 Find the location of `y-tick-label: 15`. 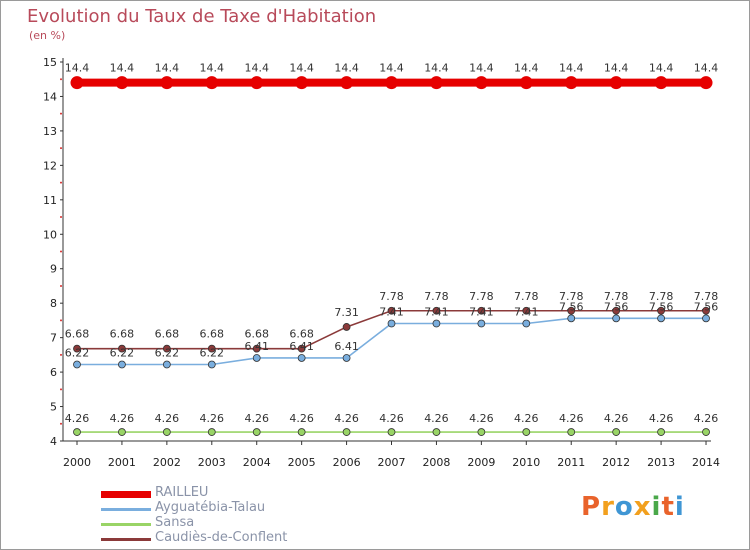

y-tick-label: 15 is located at coordinates (50, 62).